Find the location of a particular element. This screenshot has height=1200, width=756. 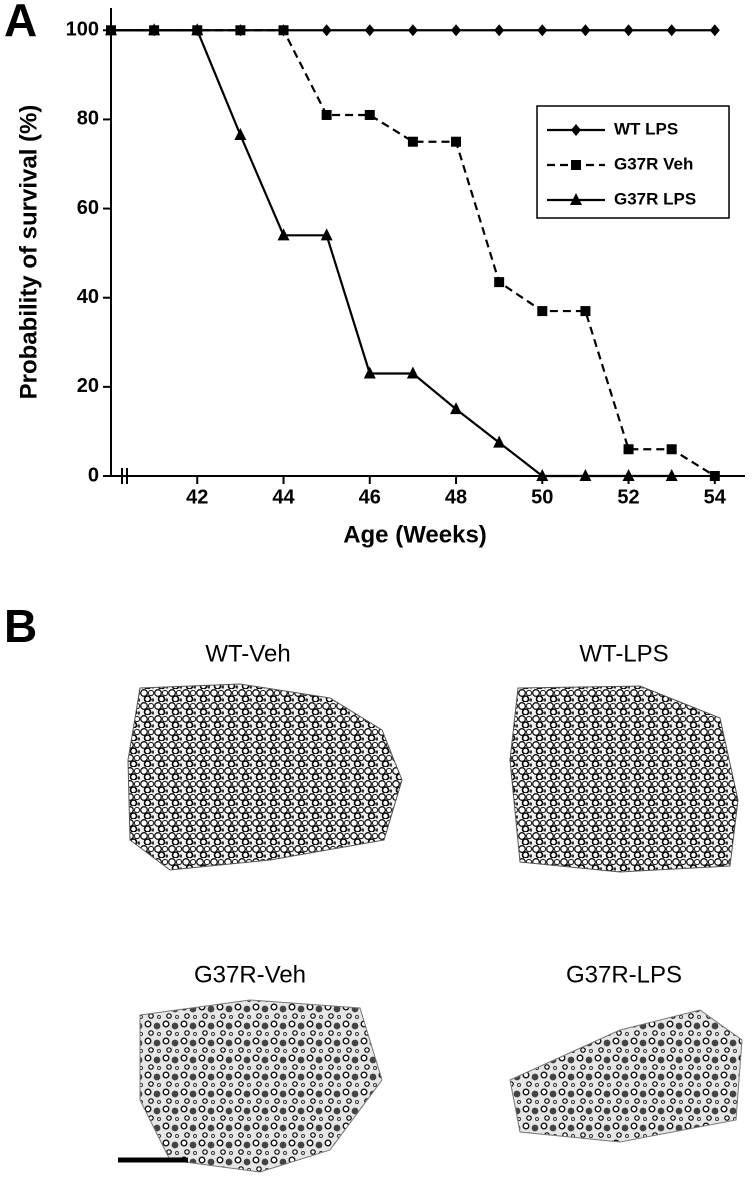

x-tick-label: 50 is located at coordinates (542, 497).